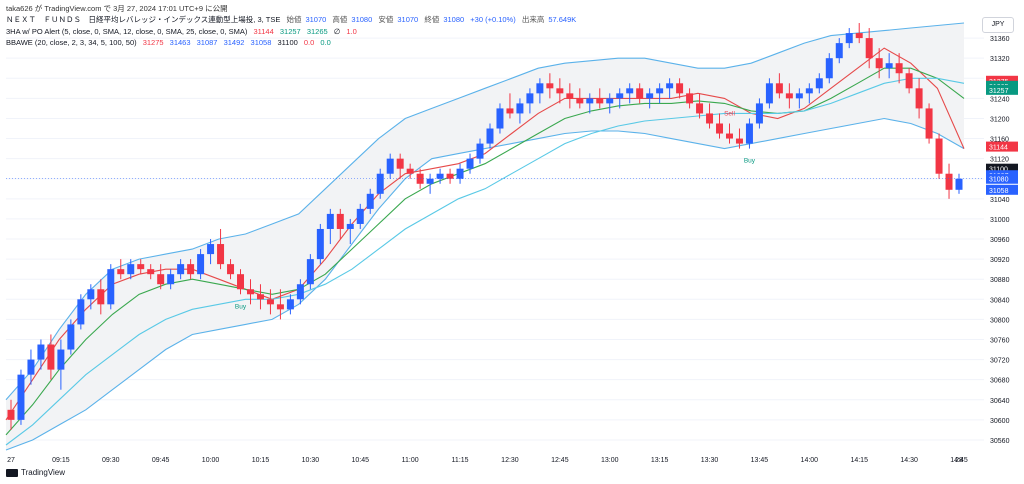 This screenshot has height=484, width=1024. Describe the element at coordinates (294, 19) in the screenshot. I see `open-label: 始値` at that location.